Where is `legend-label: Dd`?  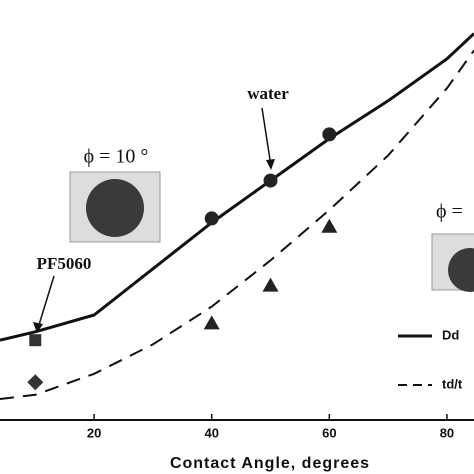 legend-label: Dd is located at coordinates (450, 334).